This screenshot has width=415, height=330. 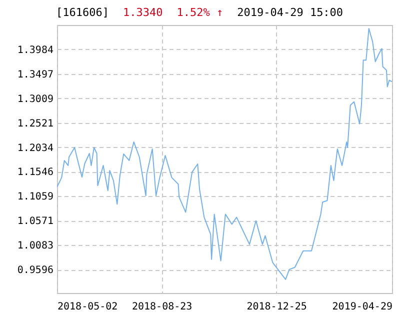 What do you see at coordinates (35, 172) in the screenshot?
I see `y-tick-label: 1.1546` at bounding box center [35, 172].